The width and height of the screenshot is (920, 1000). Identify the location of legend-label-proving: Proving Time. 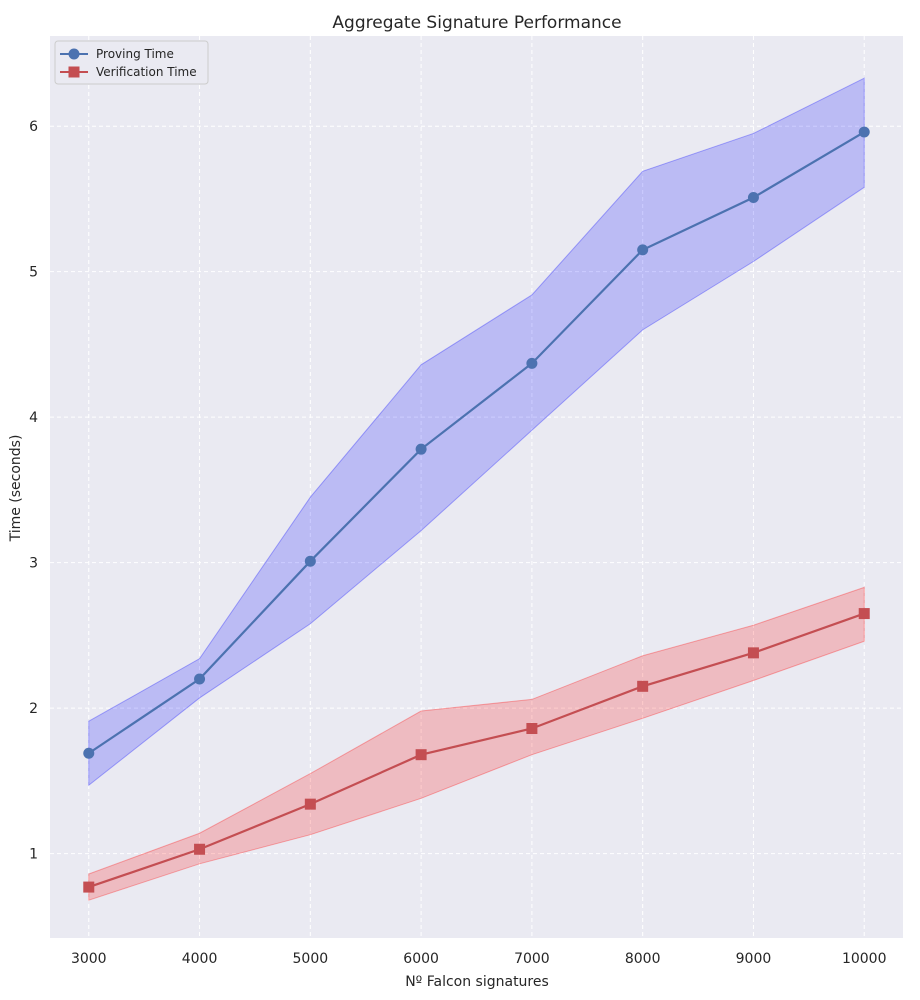
(135, 54).